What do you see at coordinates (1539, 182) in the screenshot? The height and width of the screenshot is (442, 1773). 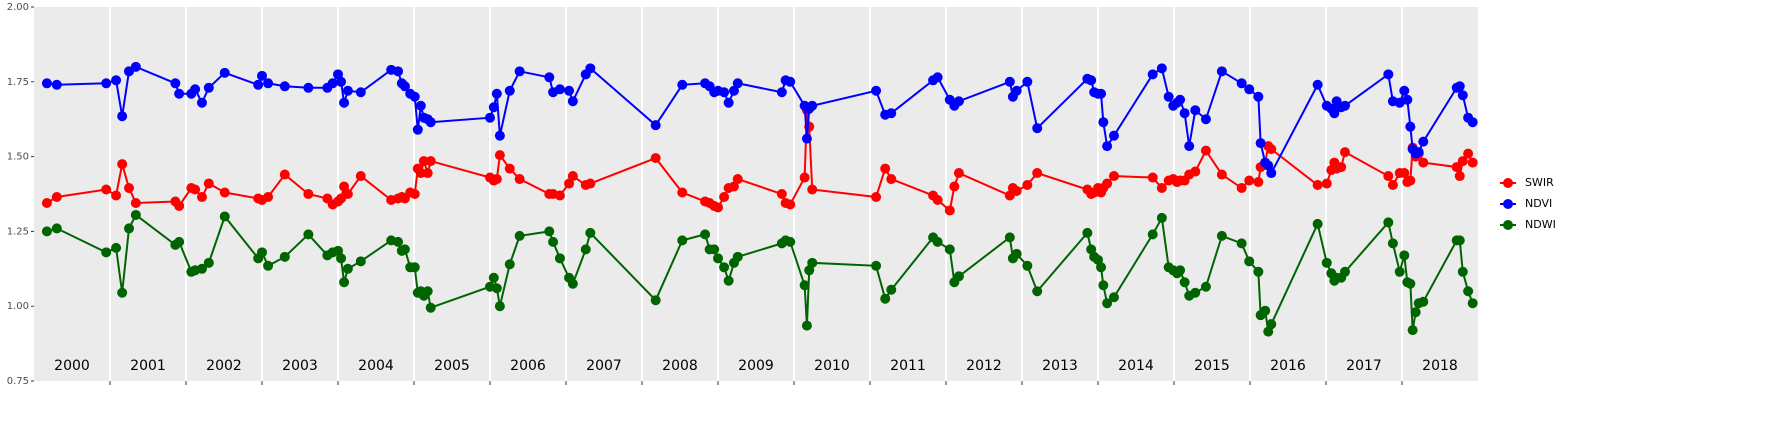 I see `legend-label: SWIR` at bounding box center [1539, 182].